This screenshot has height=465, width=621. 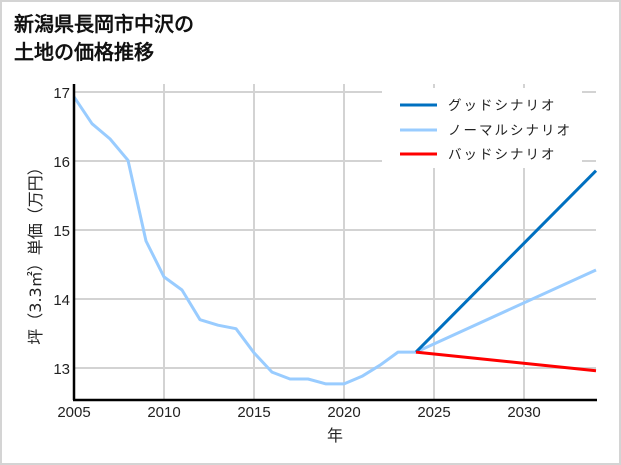 What do you see at coordinates (35, 251) in the screenshot?
I see `y-axis-label: 坪（3.3㎡）単価（万円）` at bounding box center [35, 251].